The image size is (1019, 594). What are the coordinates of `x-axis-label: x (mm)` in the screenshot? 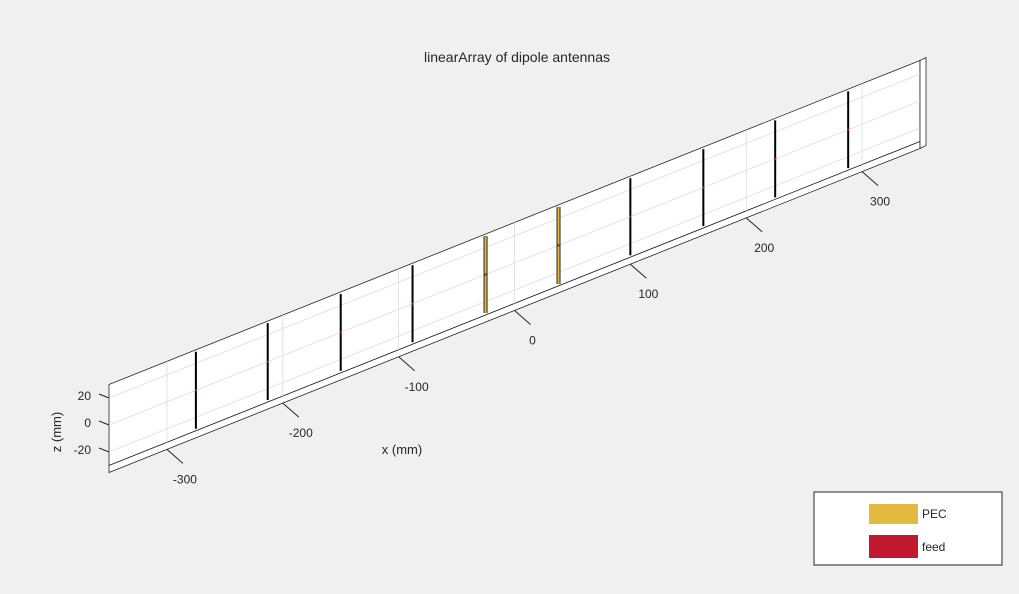 It's located at (402, 449).